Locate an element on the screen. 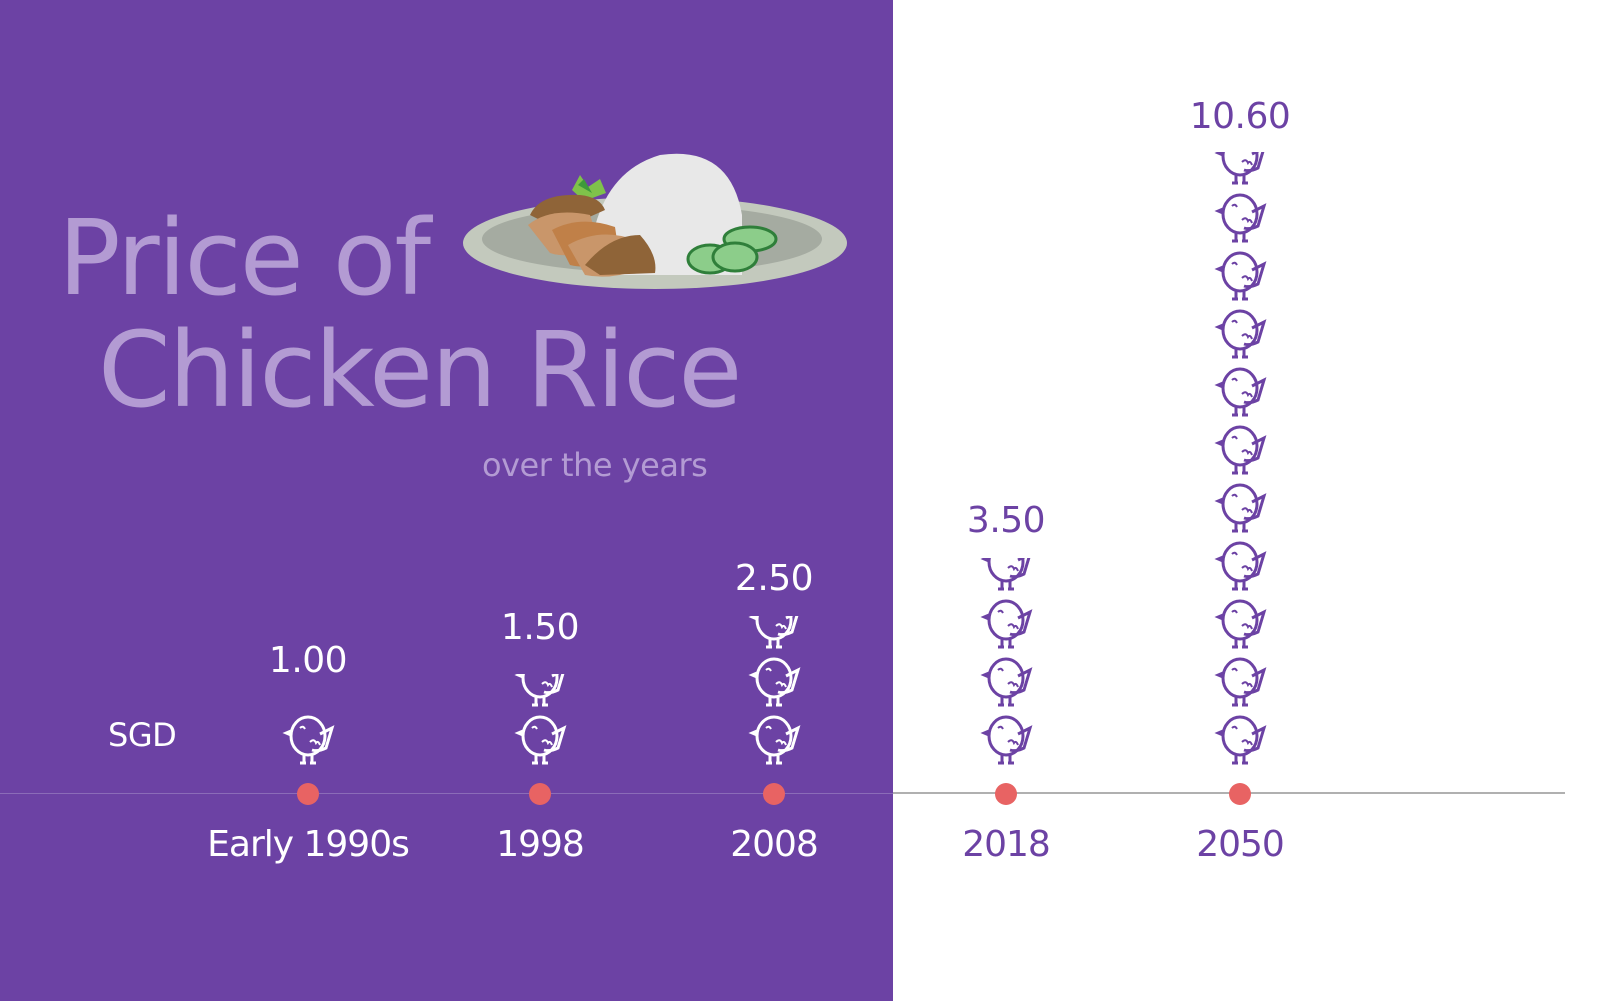 The image size is (1609, 1001). chicken-icon-partial is located at coordinates (1240, 169).